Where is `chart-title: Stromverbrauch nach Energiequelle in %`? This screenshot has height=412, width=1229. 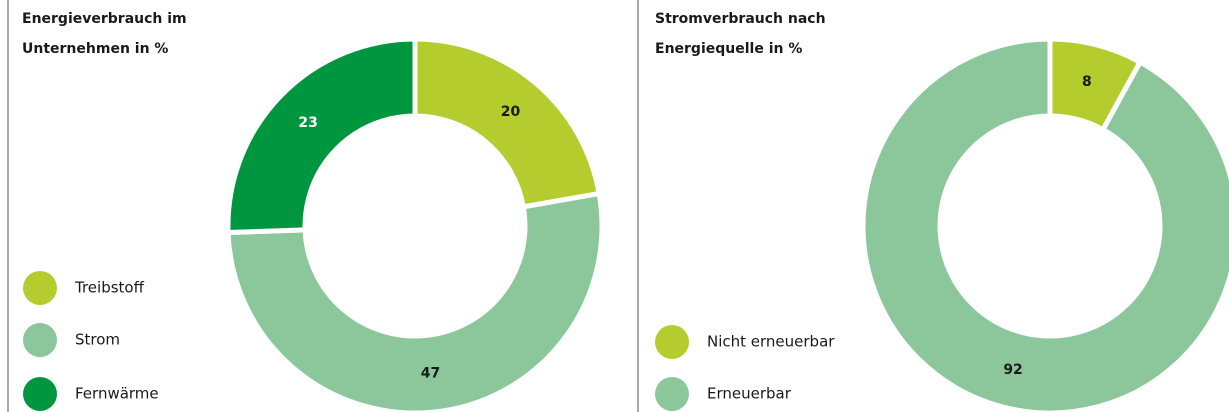 chart-title: Stromverbrauch nach Energiequelle in % is located at coordinates (740, 34).